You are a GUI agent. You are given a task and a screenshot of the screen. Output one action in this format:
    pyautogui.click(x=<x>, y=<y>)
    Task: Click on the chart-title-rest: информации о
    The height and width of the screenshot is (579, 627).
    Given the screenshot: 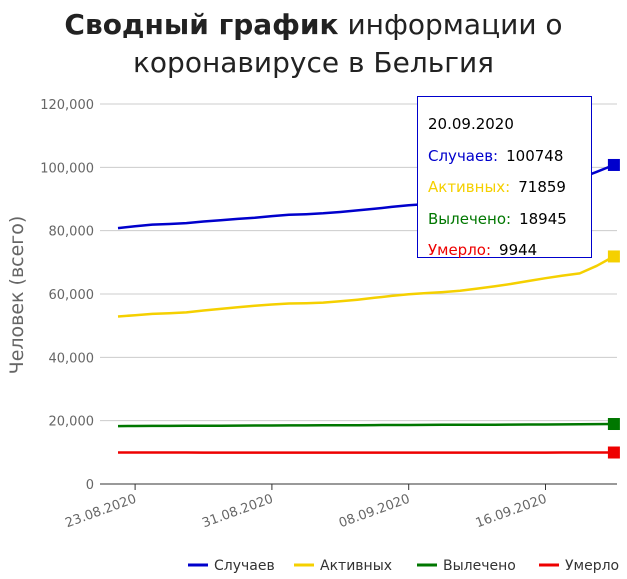 What is the action you would take?
    pyautogui.click(x=455, y=24)
    